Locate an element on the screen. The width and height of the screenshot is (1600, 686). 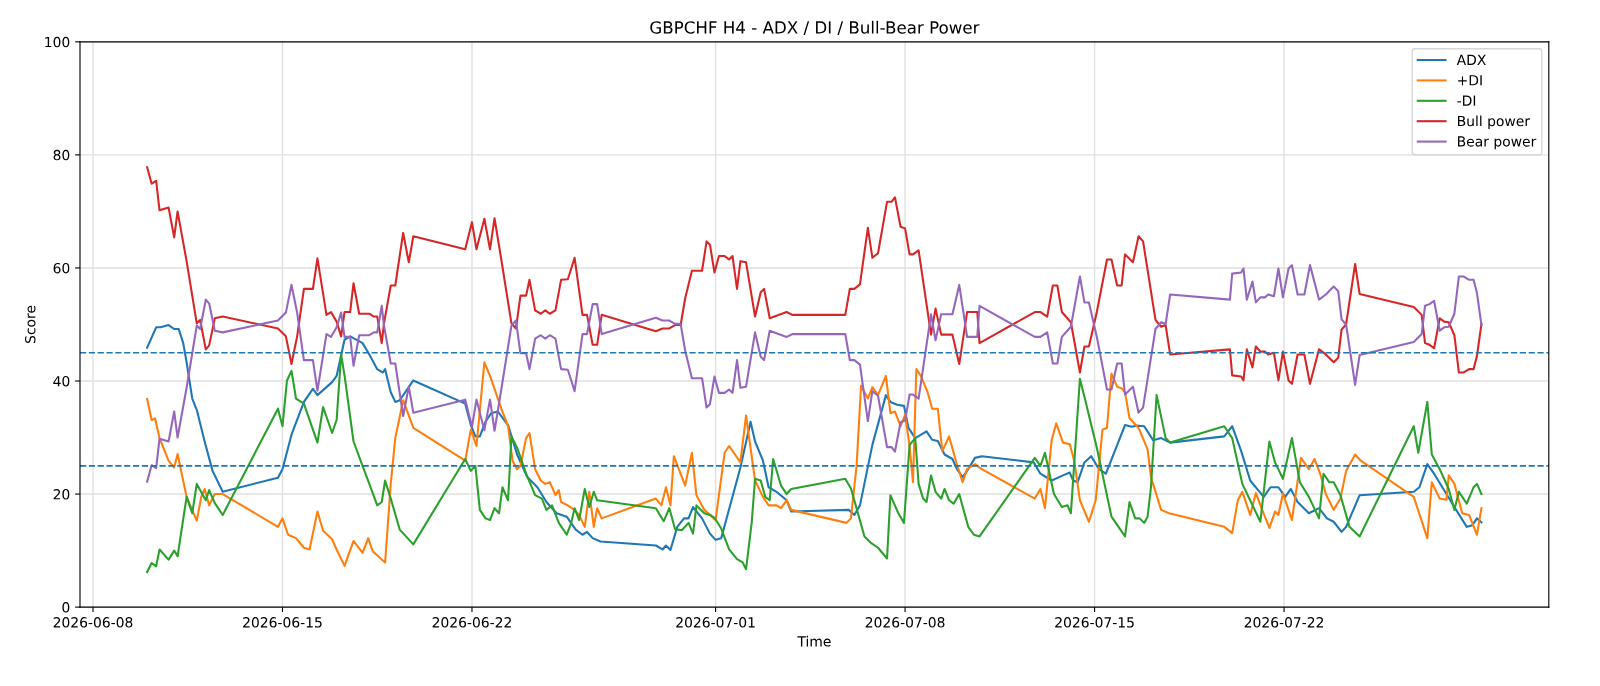
legend-label: ADX is located at coordinates (1471, 59).